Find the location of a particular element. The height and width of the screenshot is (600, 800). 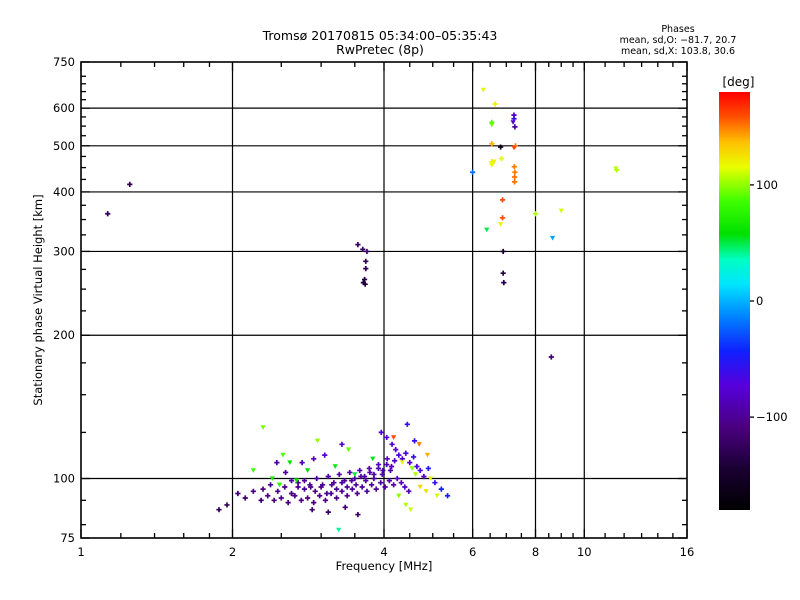

y-tick-label: 200 is located at coordinates (64, 335).